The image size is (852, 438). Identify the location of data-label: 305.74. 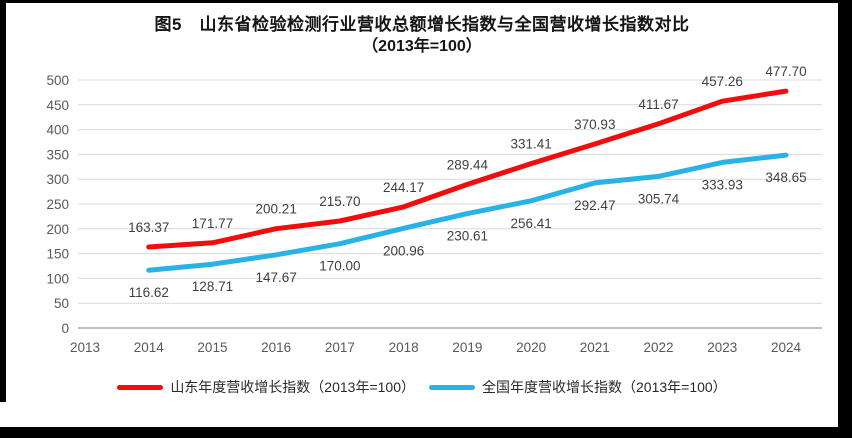
(659, 198).